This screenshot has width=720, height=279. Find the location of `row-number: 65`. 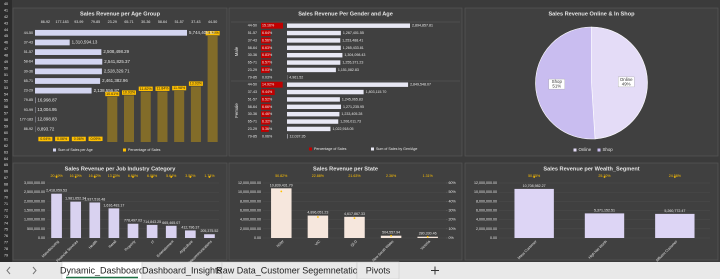

row-number: 65 is located at coordinates (6, 165).